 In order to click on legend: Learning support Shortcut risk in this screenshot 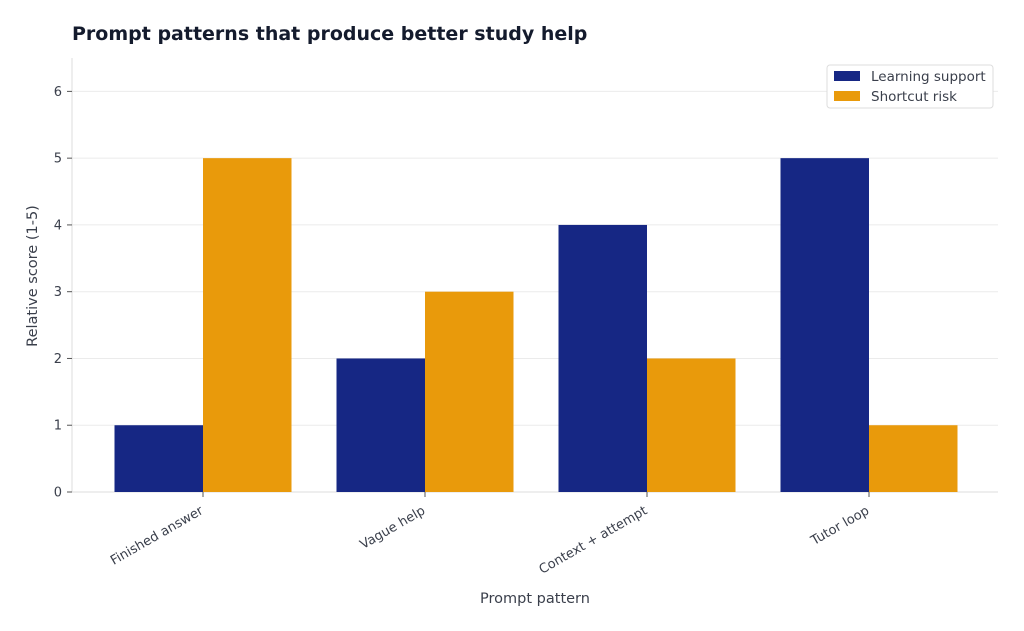, I will do `click(910, 86)`.